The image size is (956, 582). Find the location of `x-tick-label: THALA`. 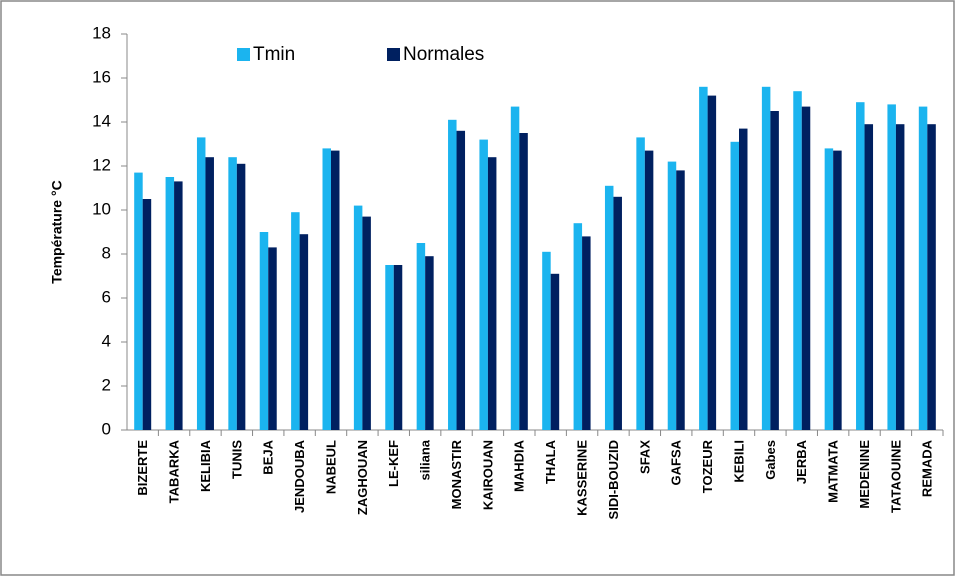

x-tick-label: THALA is located at coordinates (550, 461).